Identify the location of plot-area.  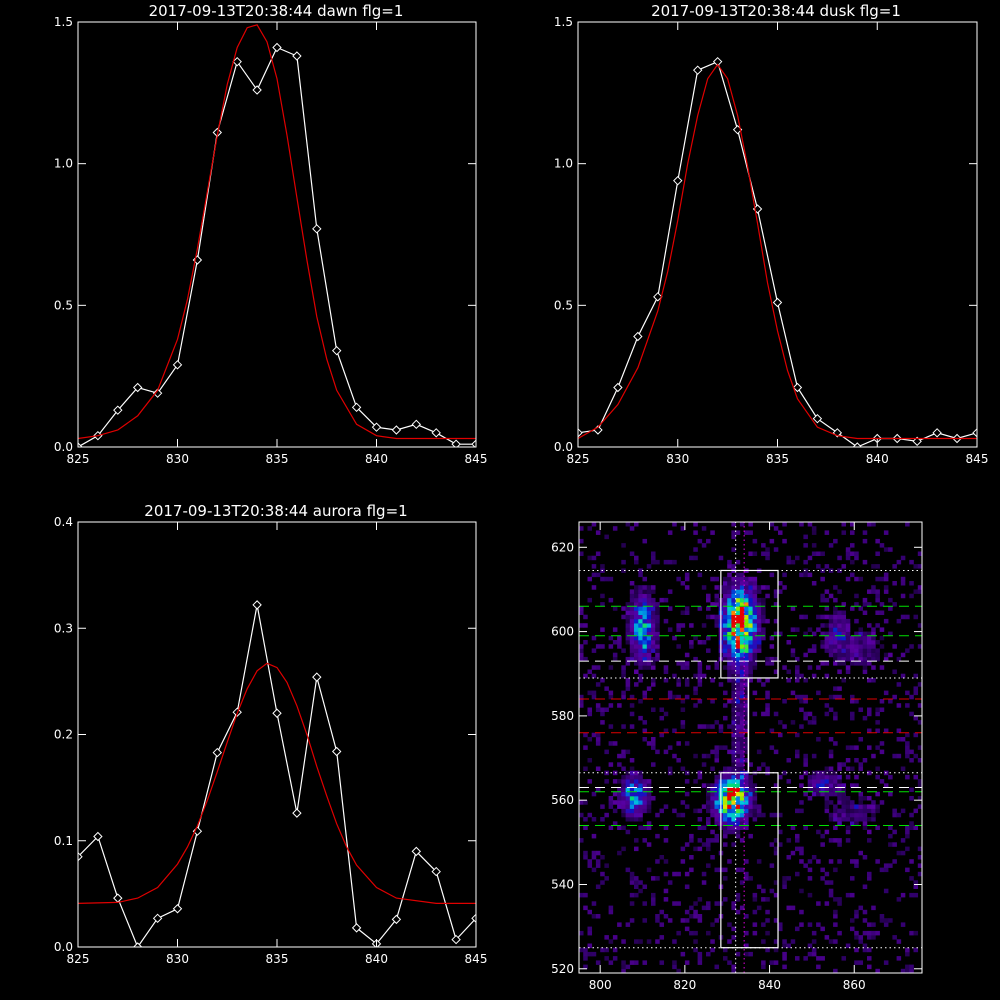
(277, 773).